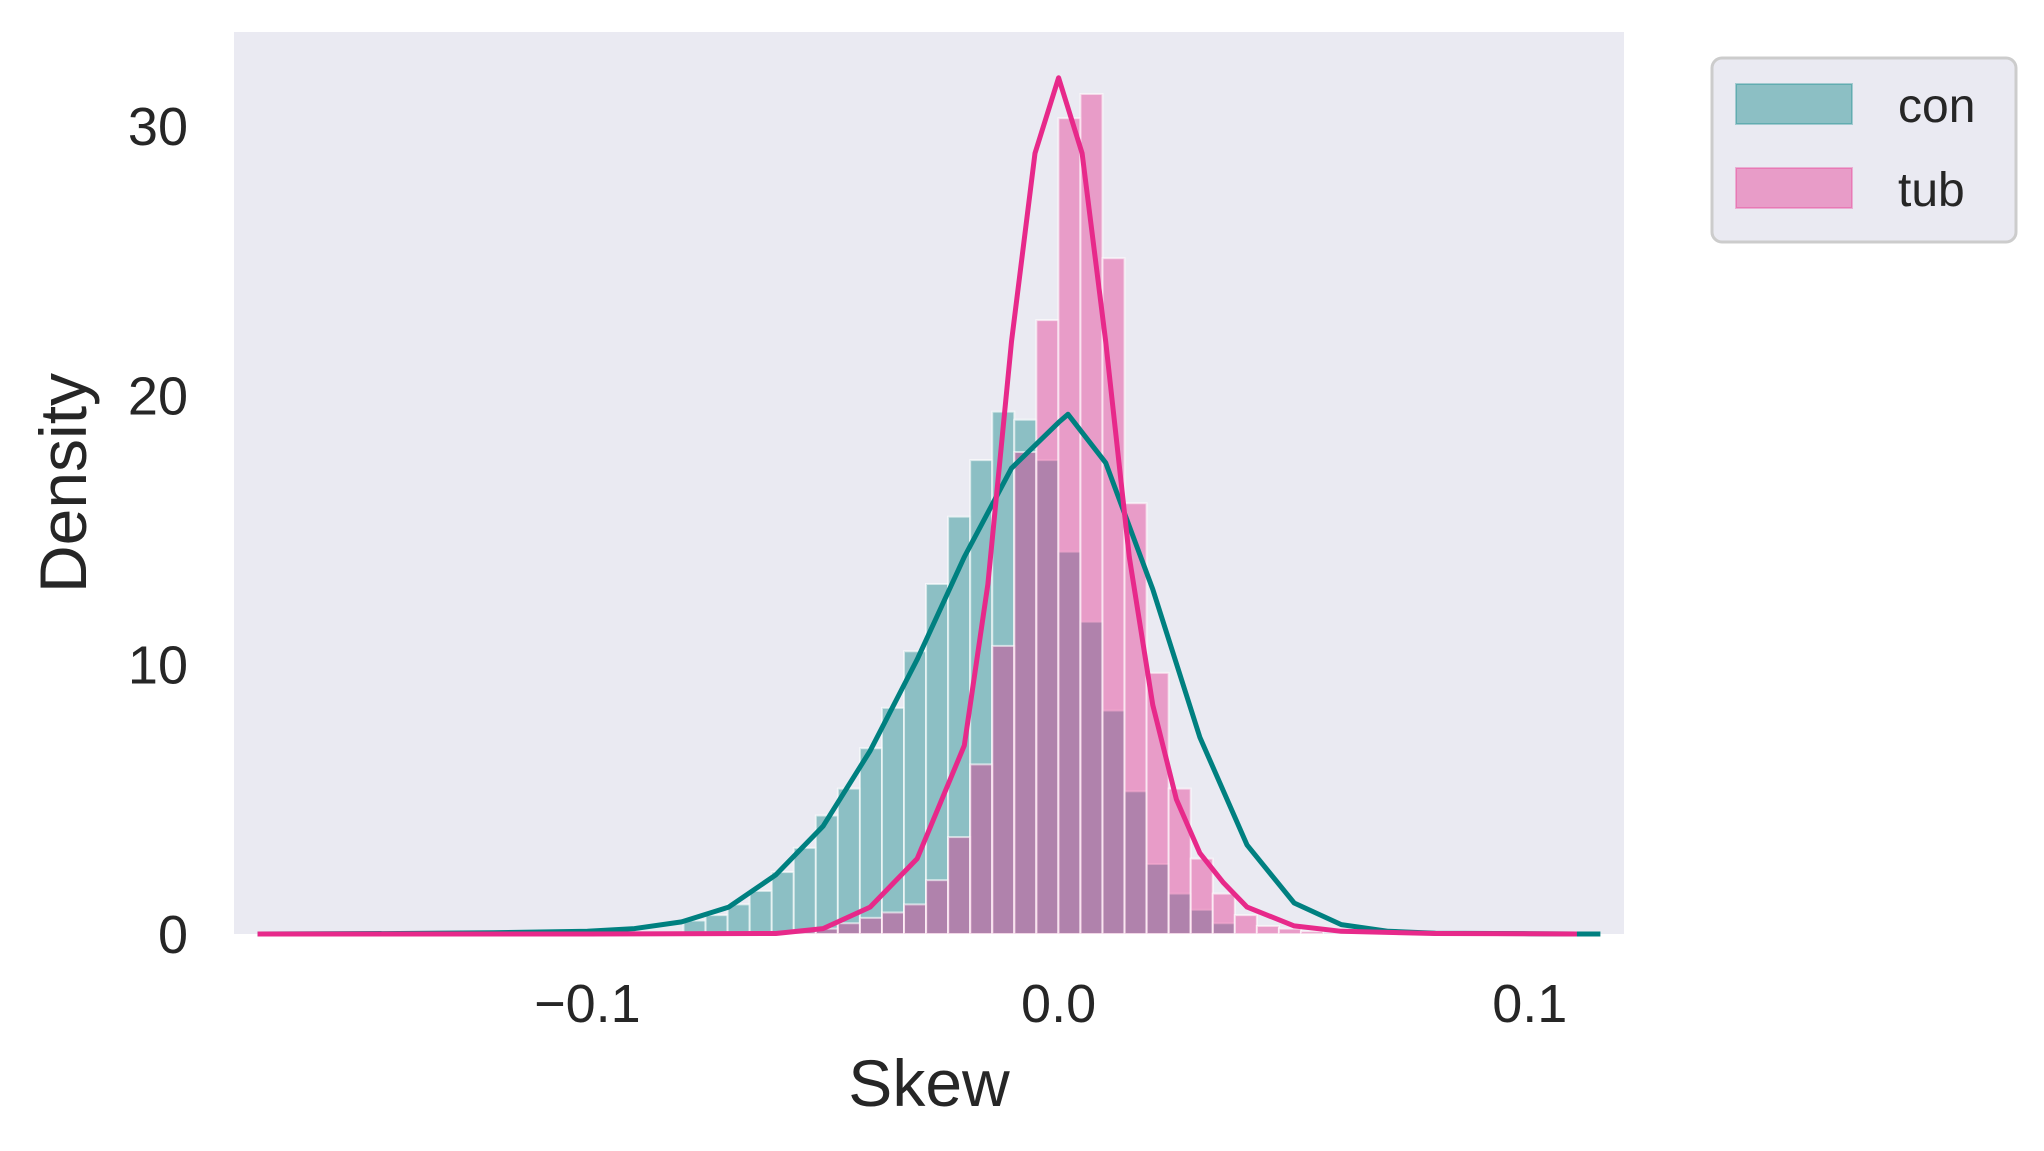  Describe the element at coordinates (158, 666) in the screenshot. I see `y-tick-label: 10` at that location.